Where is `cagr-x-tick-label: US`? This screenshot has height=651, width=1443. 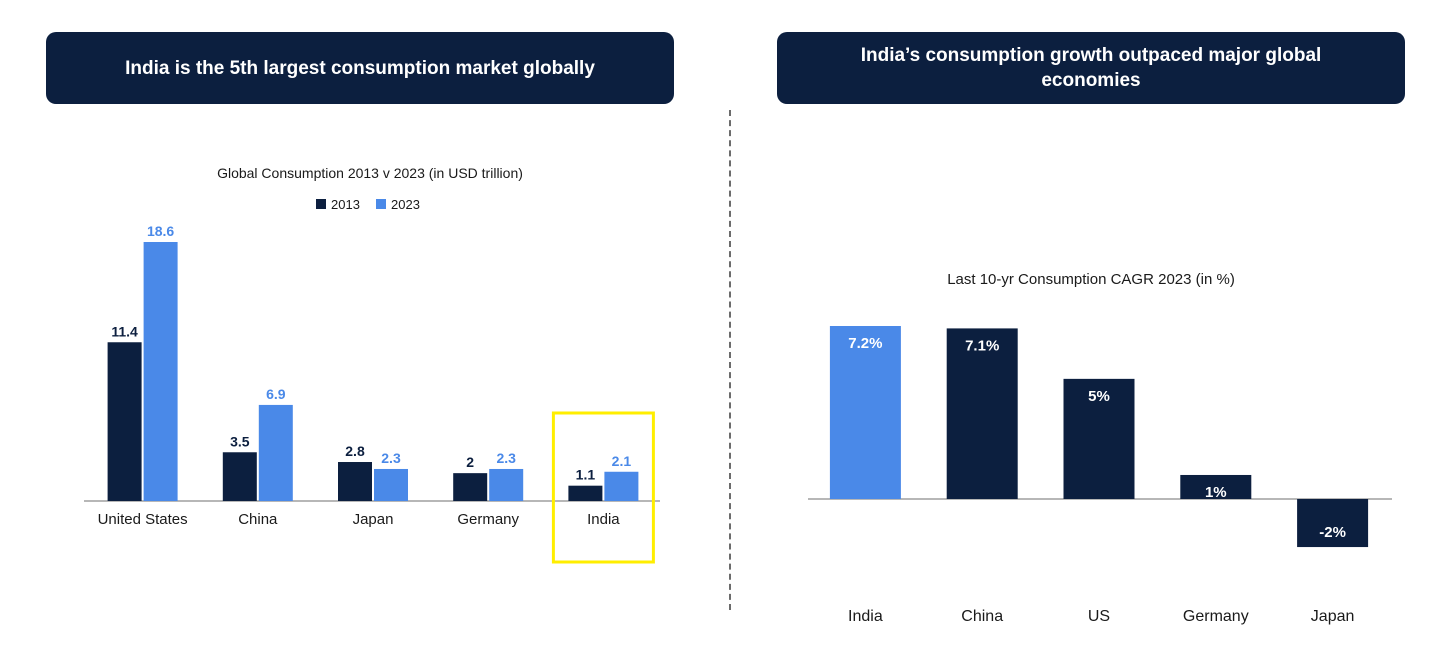
cagr-x-tick-label: US is located at coordinates (1099, 616).